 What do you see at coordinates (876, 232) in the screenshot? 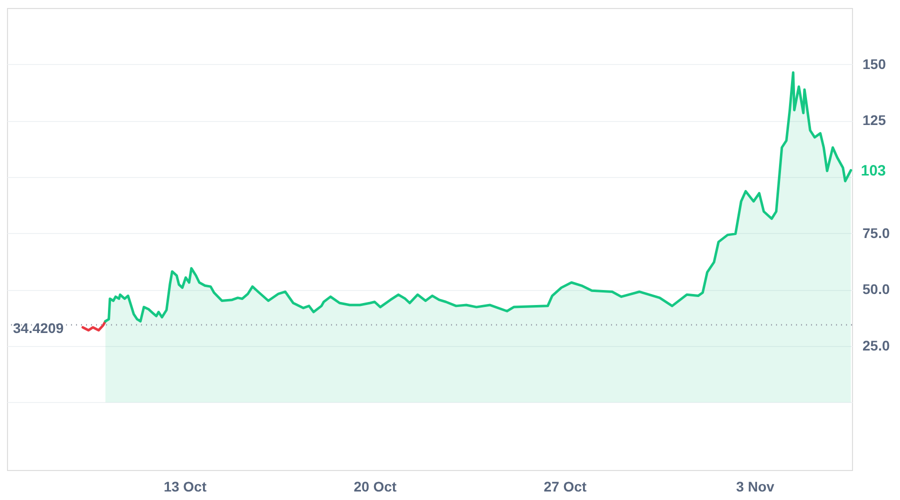
I see `y-tick-label: 75.0` at bounding box center [876, 232].